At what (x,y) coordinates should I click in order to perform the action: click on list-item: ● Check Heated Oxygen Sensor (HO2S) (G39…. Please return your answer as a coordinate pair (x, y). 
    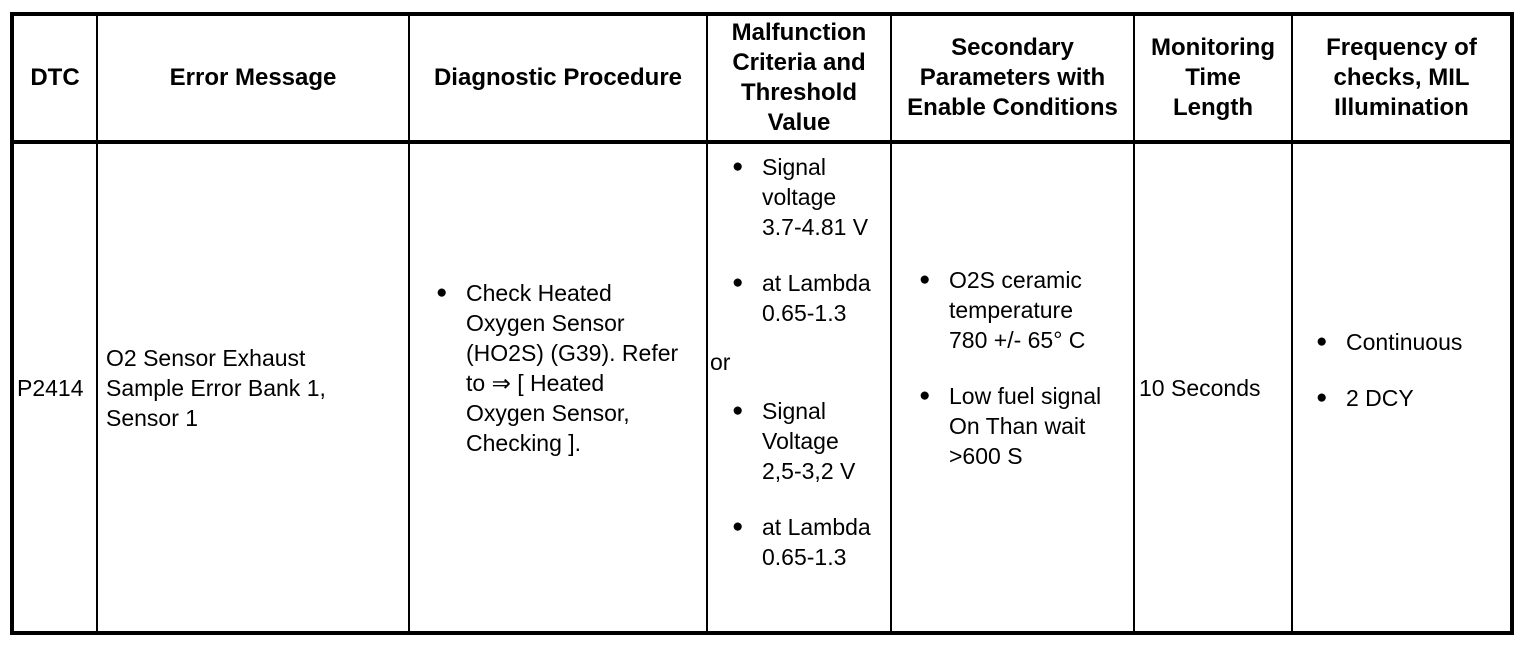
    Looking at the image, I should click on (569, 368).